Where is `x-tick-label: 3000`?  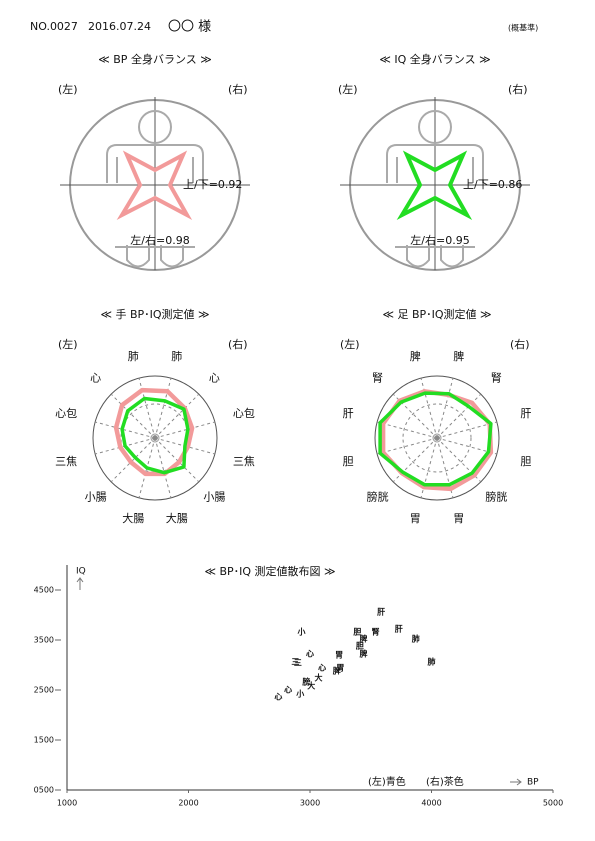 x-tick-label: 3000 is located at coordinates (310, 803).